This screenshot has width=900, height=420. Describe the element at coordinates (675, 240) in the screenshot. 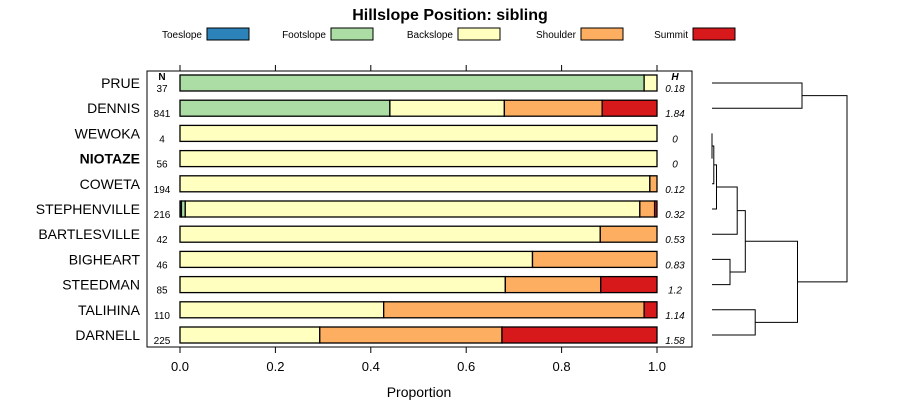

I see `row-h-value: 0.53` at that location.